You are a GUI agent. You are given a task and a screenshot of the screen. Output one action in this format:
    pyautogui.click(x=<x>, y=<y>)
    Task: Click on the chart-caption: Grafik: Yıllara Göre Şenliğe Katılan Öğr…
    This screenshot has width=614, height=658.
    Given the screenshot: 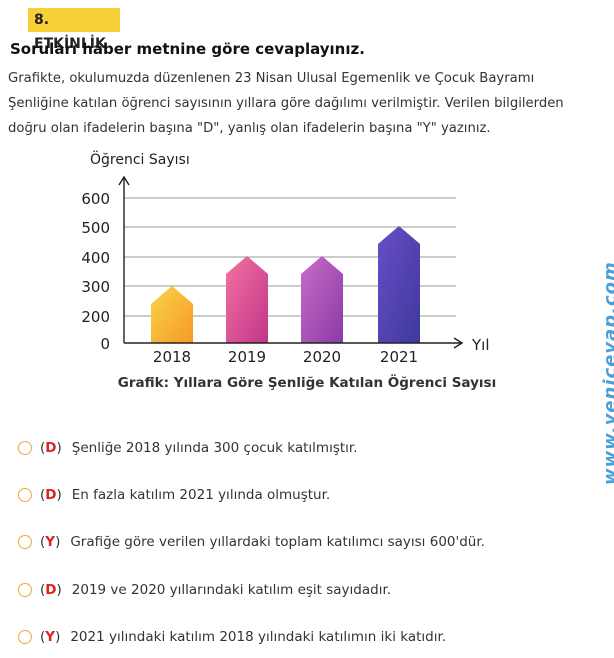 What is the action you would take?
    pyautogui.click(x=307, y=383)
    